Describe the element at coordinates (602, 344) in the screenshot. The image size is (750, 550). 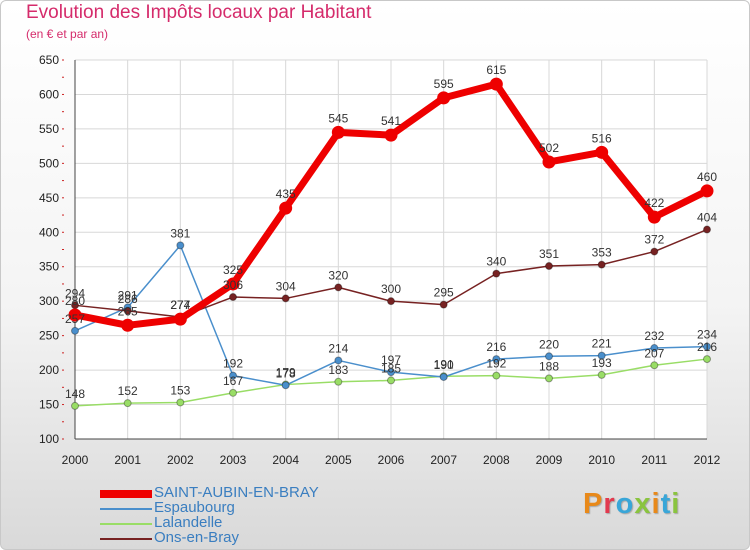
I see `data-label: 221` at that location.